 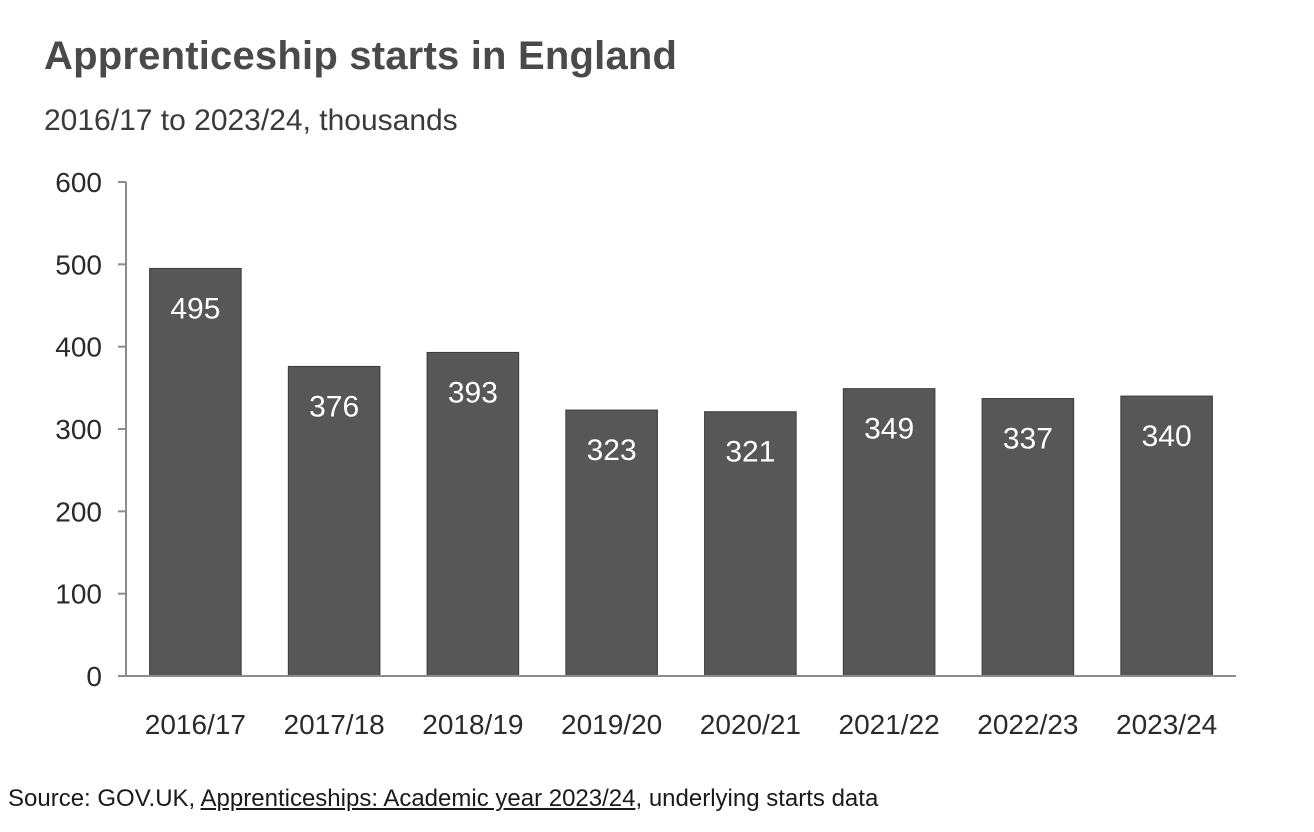 What do you see at coordinates (334, 724) in the screenshot?
I see `x-tick-label: 2017/18` at bounding box center [334, 724].